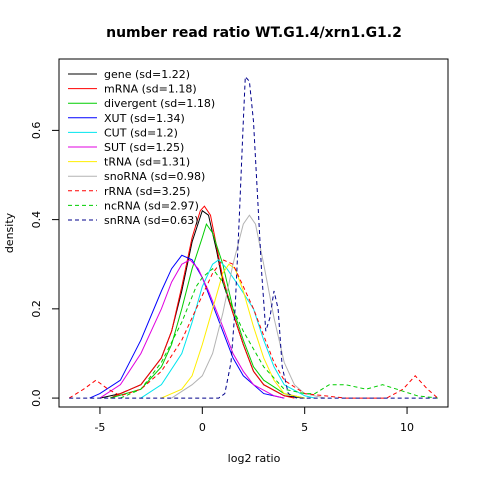 This screenshot has width=480, height=480. Describe the element at coordinates (254, 33) in the screenshot. I see `chart-title: number read ratio WT.G1.4/xrn1.G1.2` at that location.